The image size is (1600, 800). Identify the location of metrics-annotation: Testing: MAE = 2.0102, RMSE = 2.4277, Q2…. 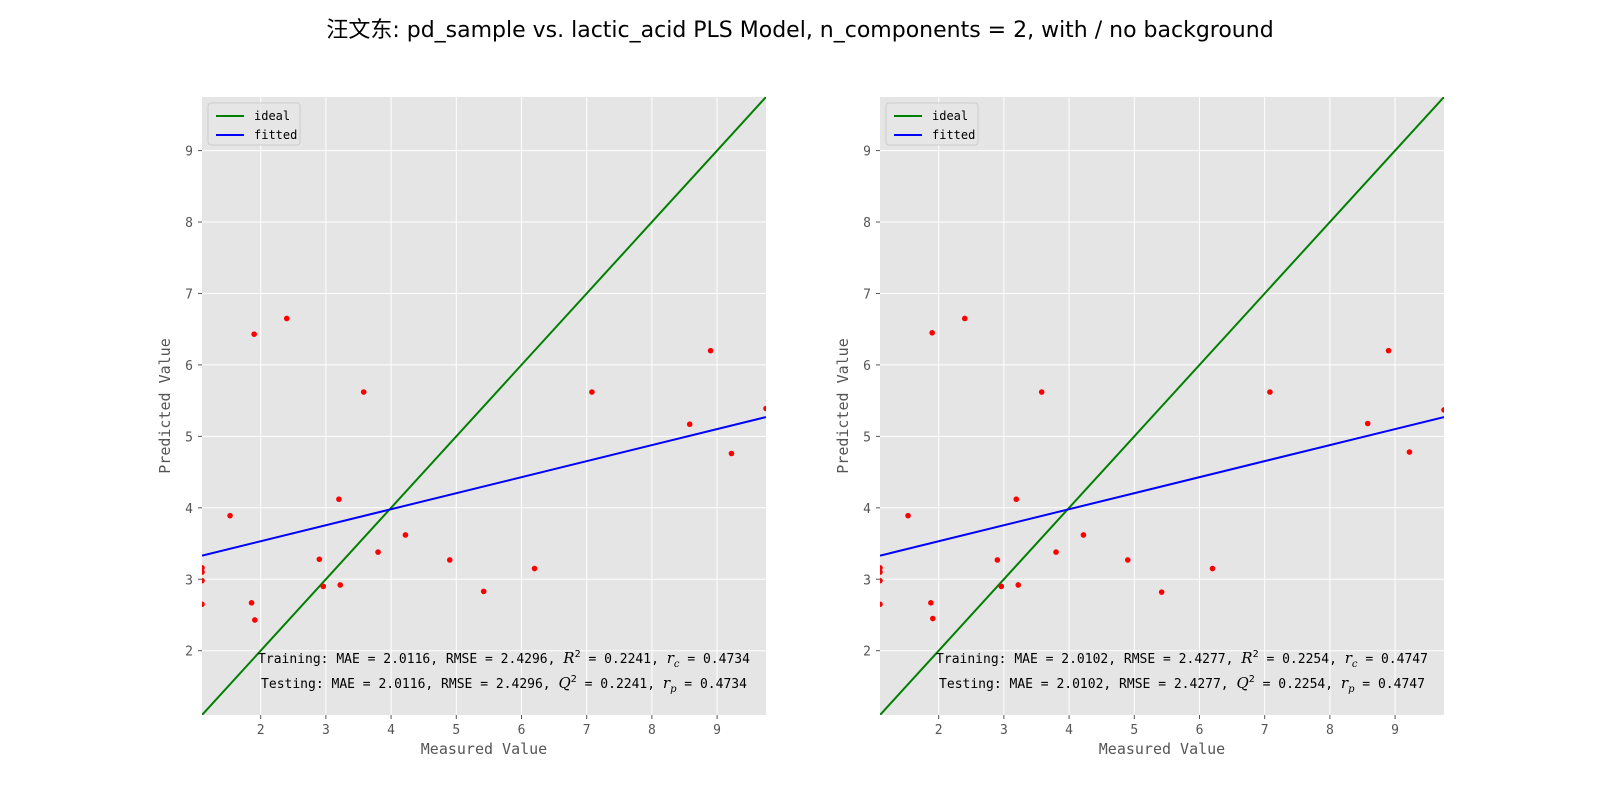
(1182, 684).